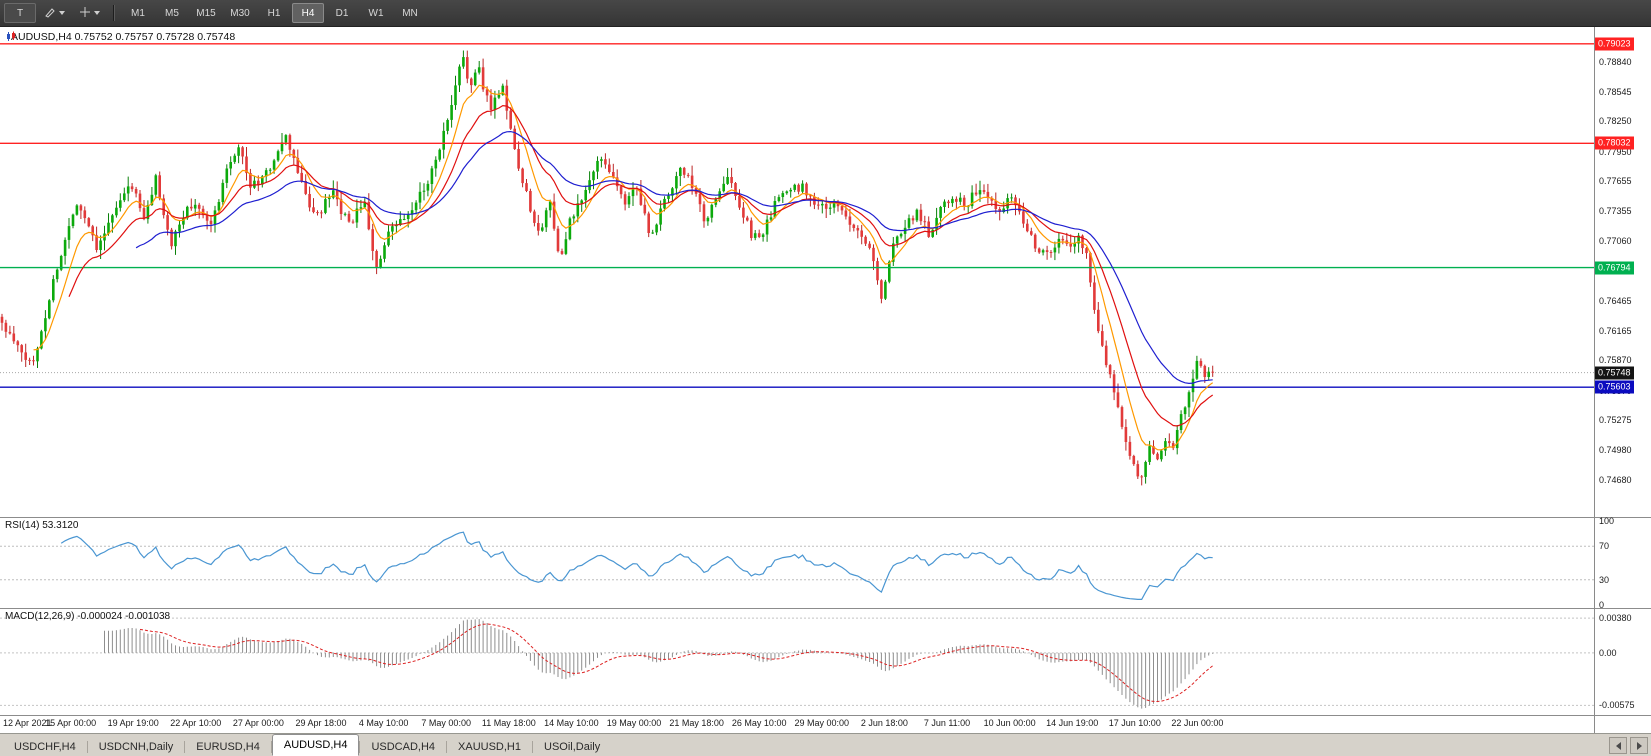 Image resolution: width=1651 pixels, height=756 pixels. Describe the element at coordinates (50, 13) in the screenshot. I see `pencil-icon` at that location.